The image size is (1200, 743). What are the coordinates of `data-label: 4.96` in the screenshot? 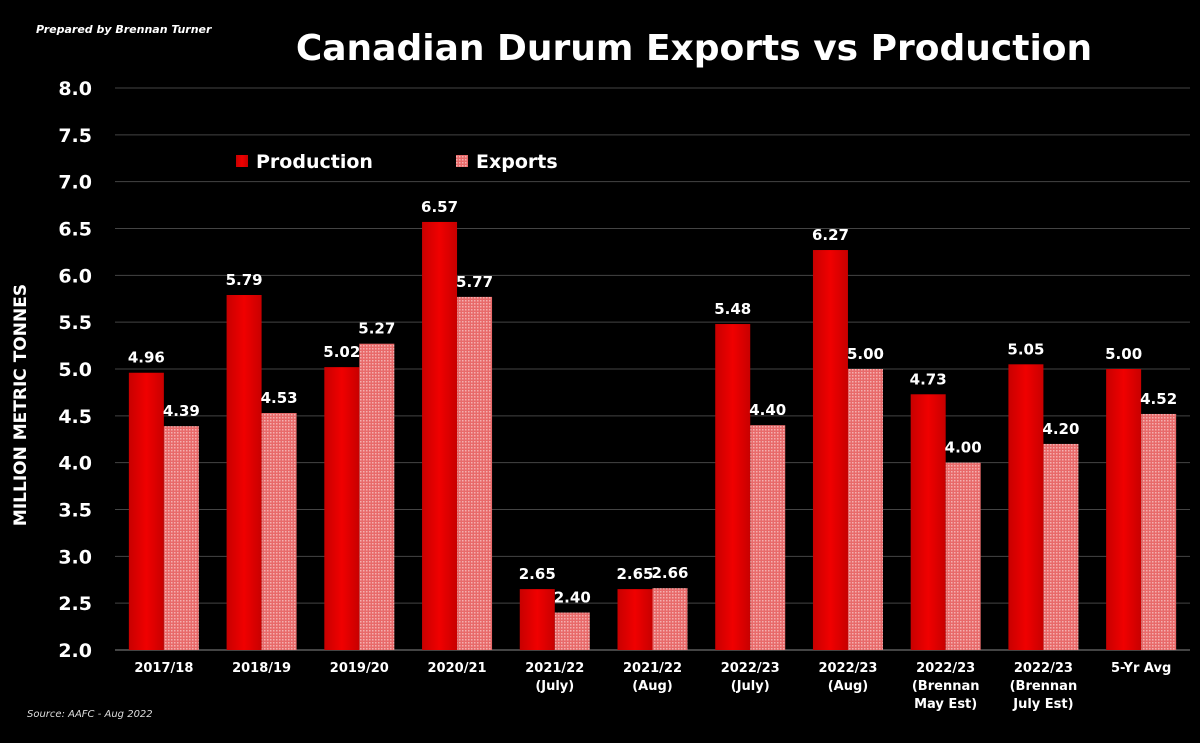 It's located at (146, 358).